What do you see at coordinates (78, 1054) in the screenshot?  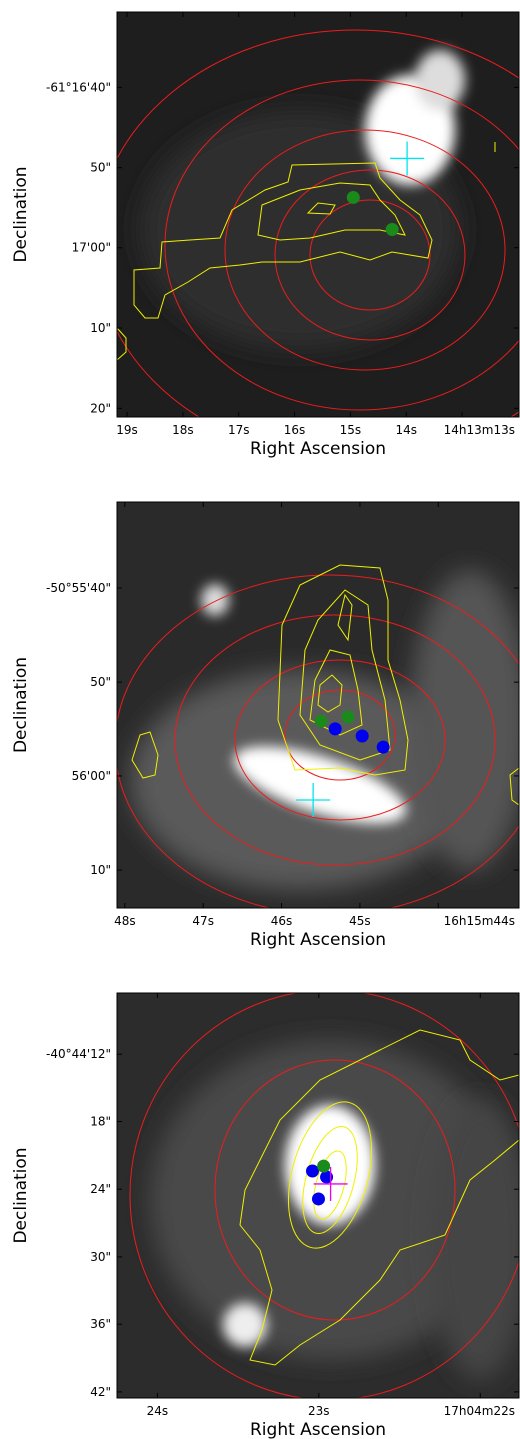 I see `y-tick-label: -40°44'12"` at bounding box center [78, 1054].